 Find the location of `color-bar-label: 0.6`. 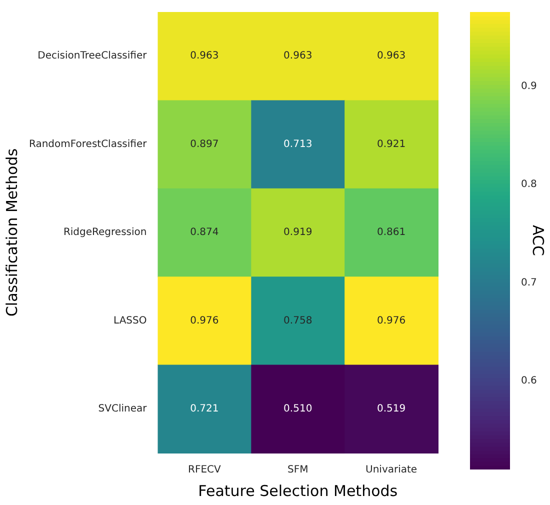

color-bar-label: 0.6 is located at coordinates (529, 380).